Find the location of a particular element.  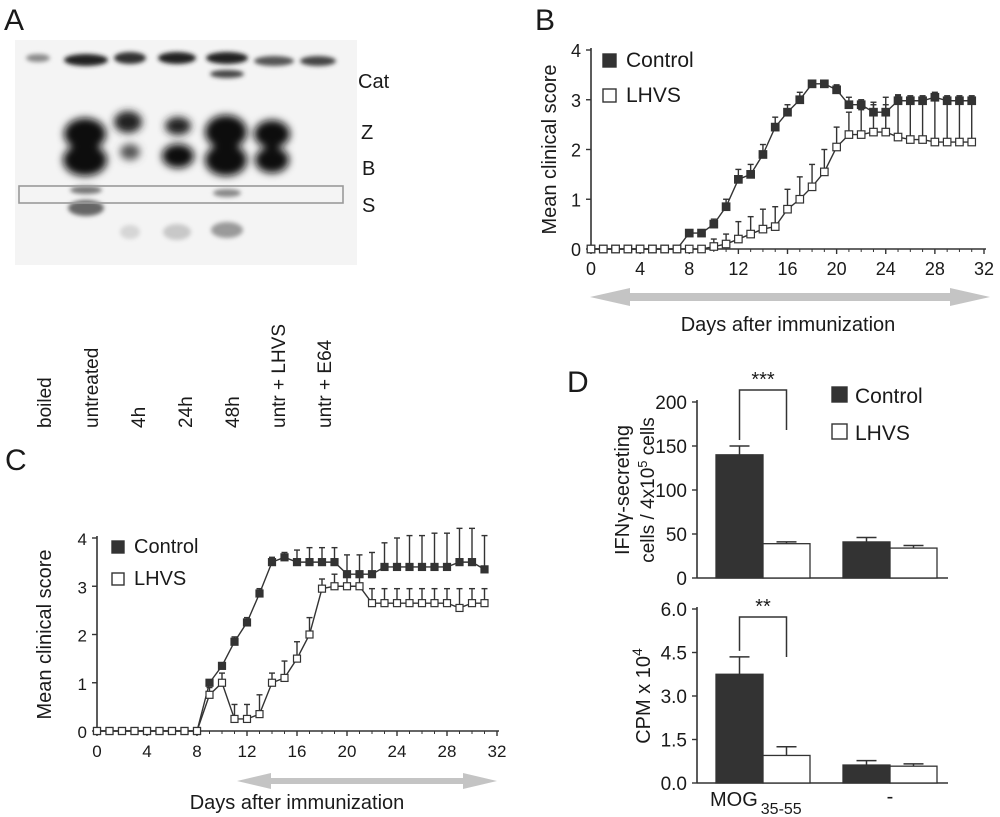

x-tick-label: 32 is located at coordinates (984, 269).